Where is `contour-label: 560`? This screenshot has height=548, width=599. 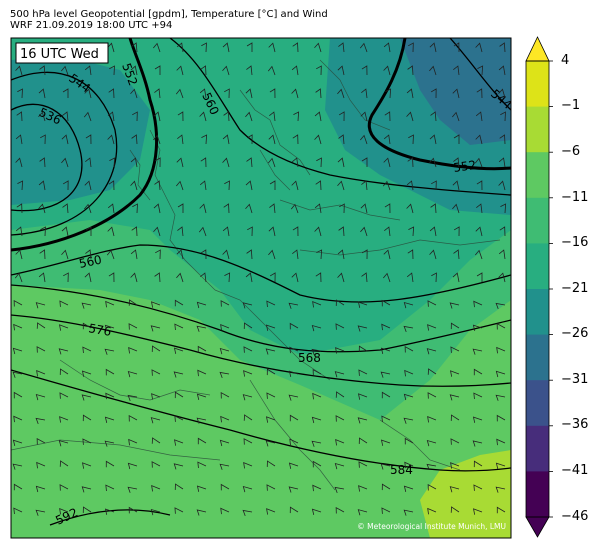 contour-label: 560 is located at coordinates (90, 261).